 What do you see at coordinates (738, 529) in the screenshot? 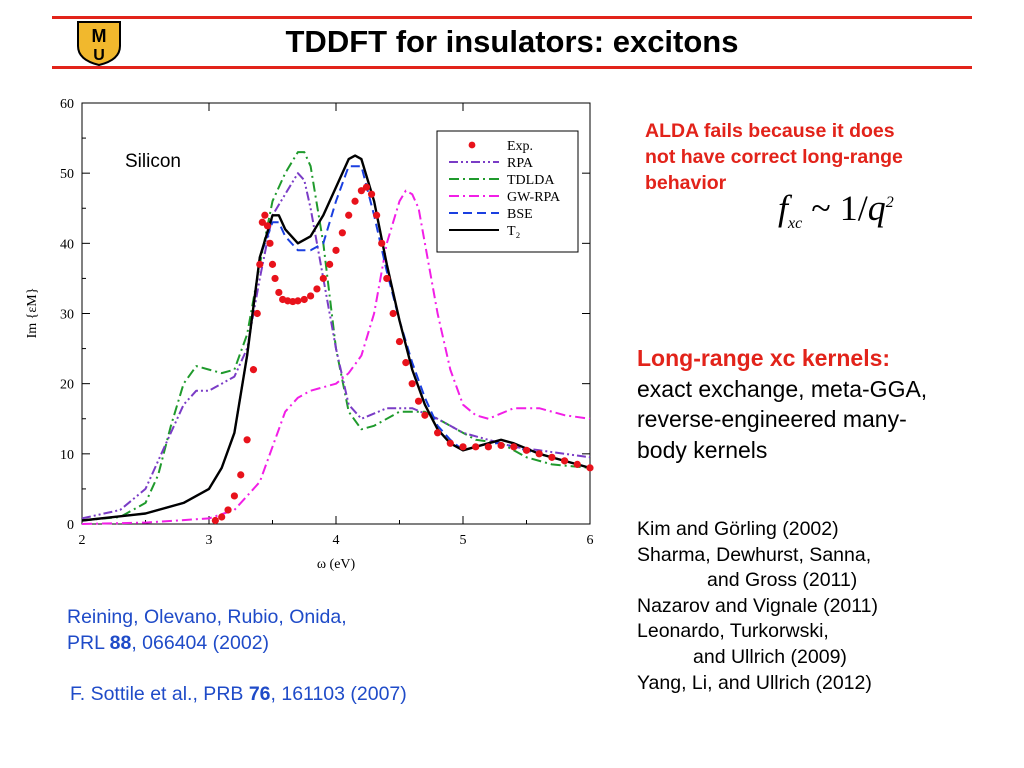
I see `reference-item: Kim and Görling (2002)` at bounding box center [738, 529].